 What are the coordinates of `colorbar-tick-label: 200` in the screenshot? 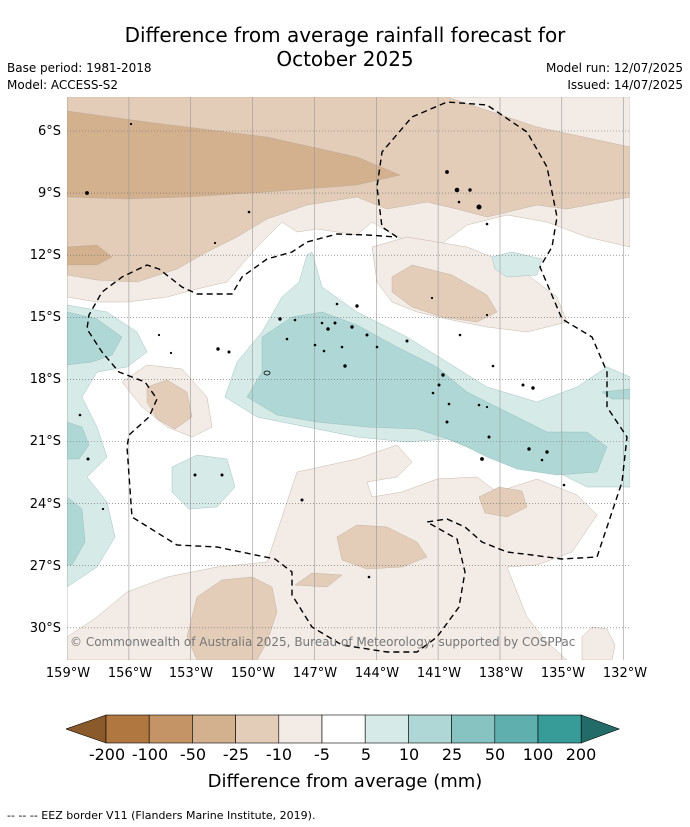 It's located at (581, 754).